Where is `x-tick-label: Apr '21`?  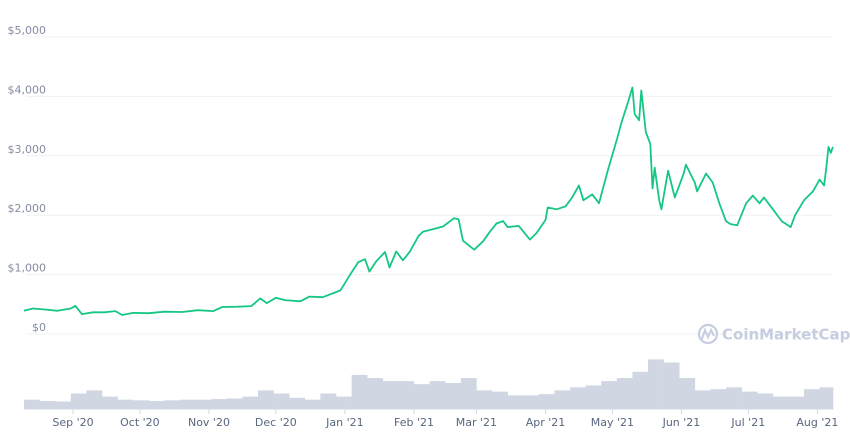 x-tick-label: Apr '21 is located at coordinates (546, 422).